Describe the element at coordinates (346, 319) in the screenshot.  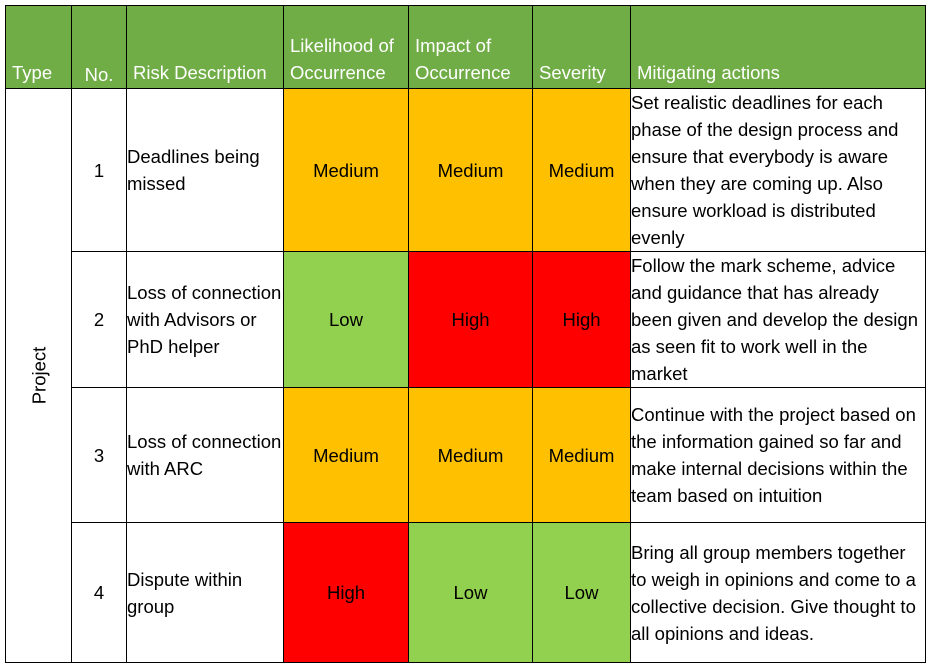
I see `likelihood-level: Low` at that location.